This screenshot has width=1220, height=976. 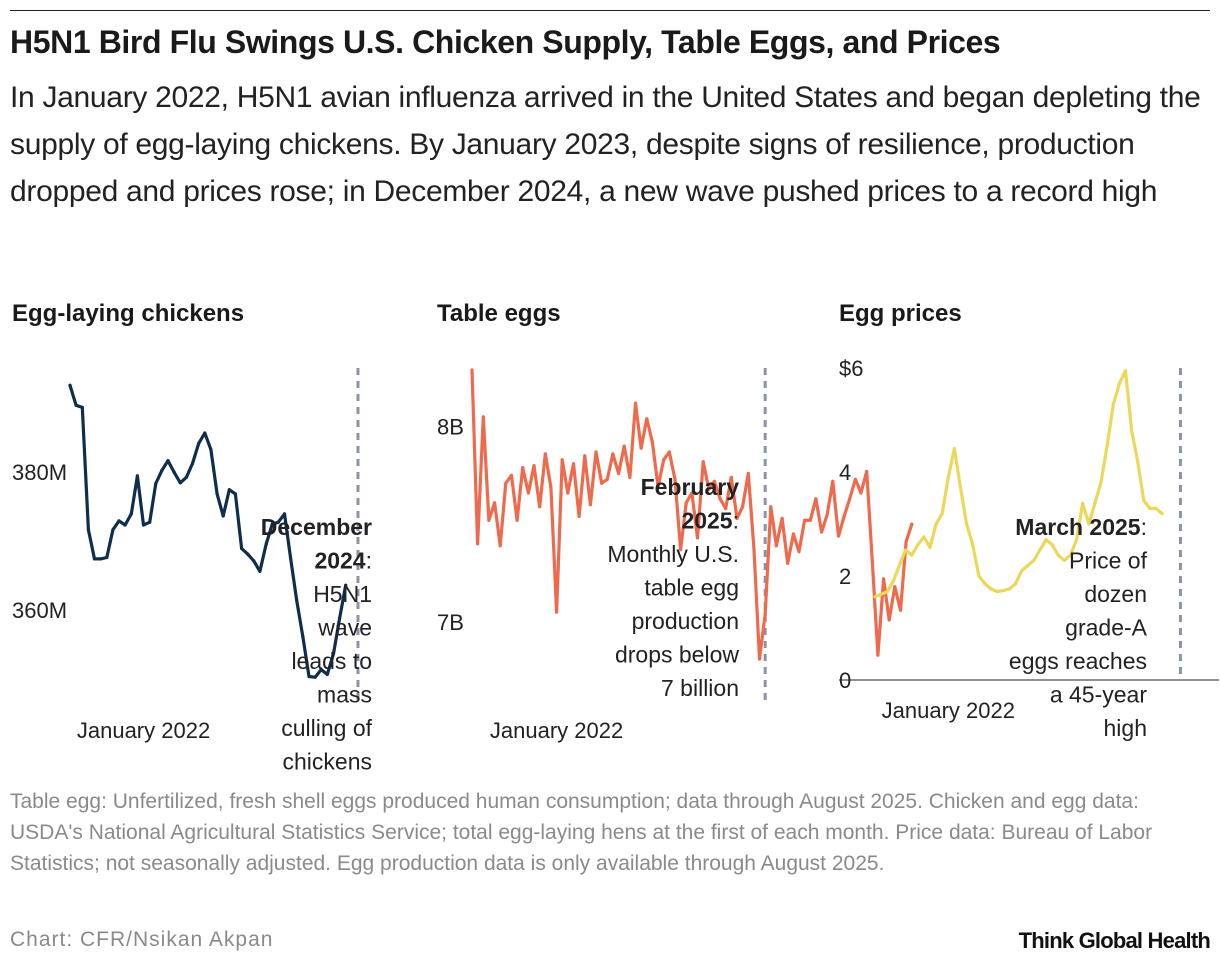 What do you see at coordinates (1106, 628) in the screenshot?
I see `prices-annotation-line: grade-A` at bounding box center [1106, 628].